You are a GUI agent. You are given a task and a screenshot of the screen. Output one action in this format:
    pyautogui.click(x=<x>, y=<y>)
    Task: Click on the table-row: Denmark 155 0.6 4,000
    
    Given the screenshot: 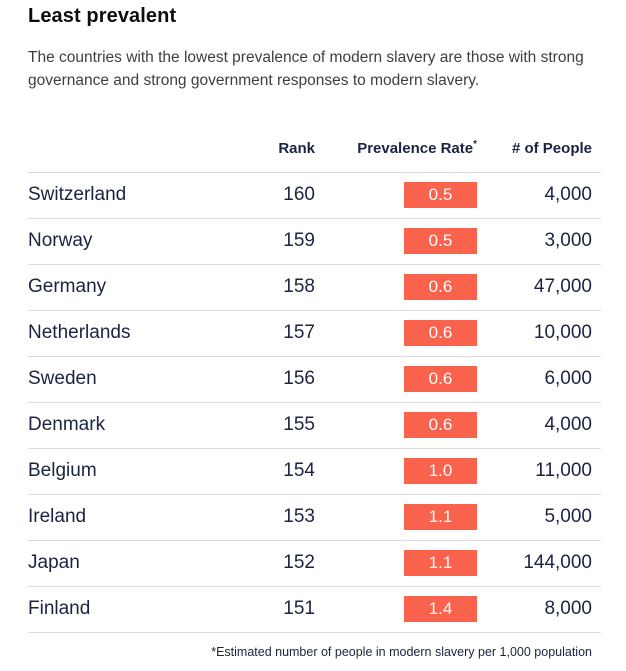 What is the action you would take?
    pyautogui.click(x=314, y=425)
    